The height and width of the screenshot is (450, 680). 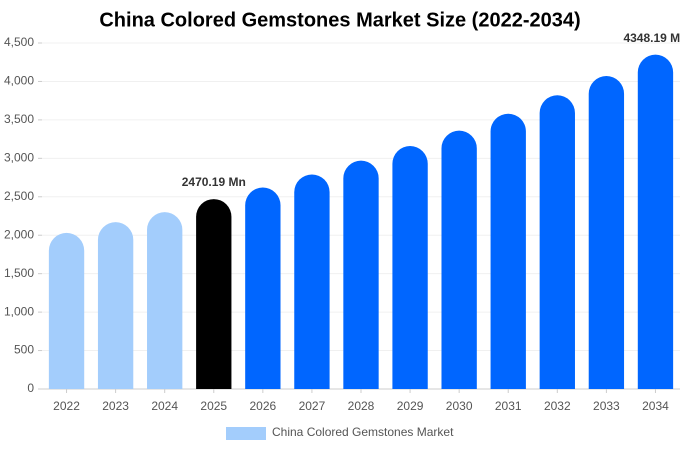 What do you see at coordinates (312, 406) in the screenshot?
I see `x-tick-label: 2027` at bounding box center [312, 406].